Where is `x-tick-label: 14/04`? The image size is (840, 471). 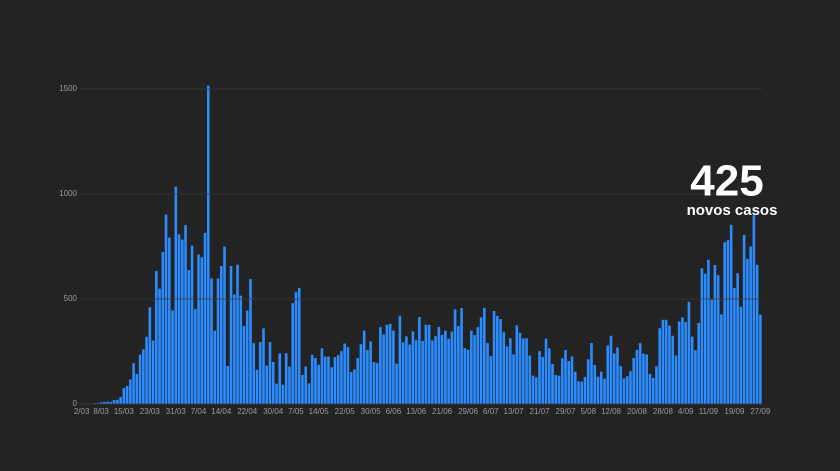
x-tick-label: 14/04 is located at coordinates (221, 411).